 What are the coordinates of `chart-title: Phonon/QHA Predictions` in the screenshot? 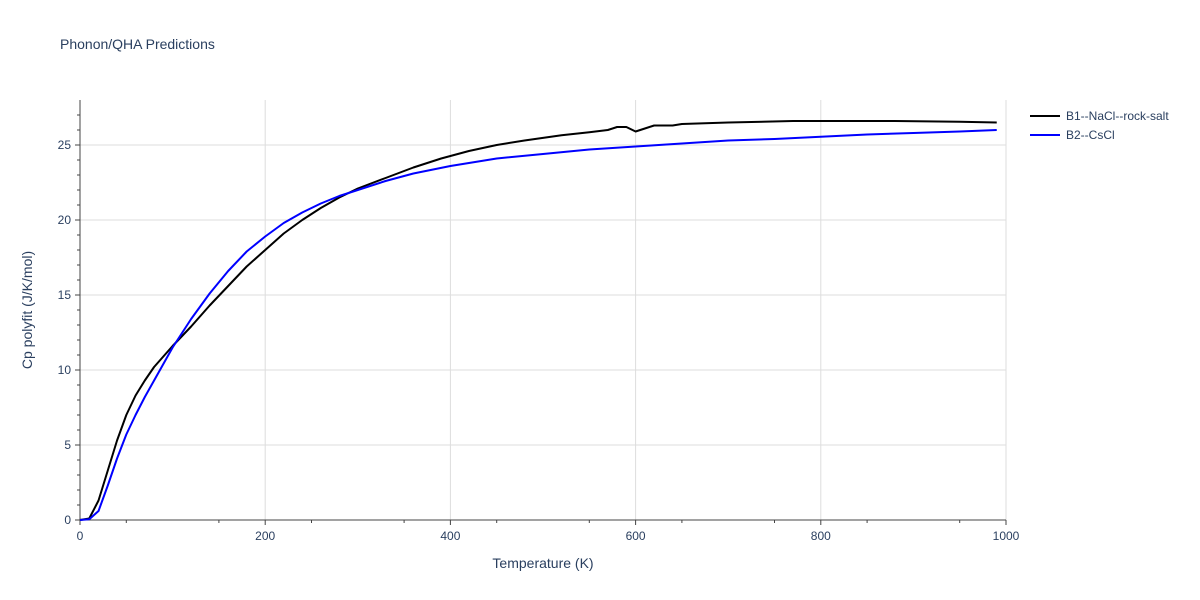 It's located at (137, 44).